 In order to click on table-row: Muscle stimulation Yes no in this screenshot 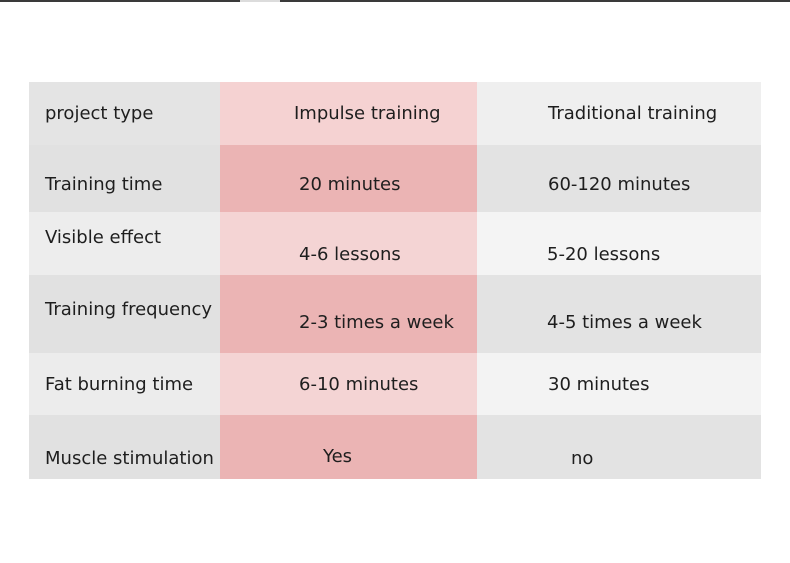, I will do `click(395, 447)`.